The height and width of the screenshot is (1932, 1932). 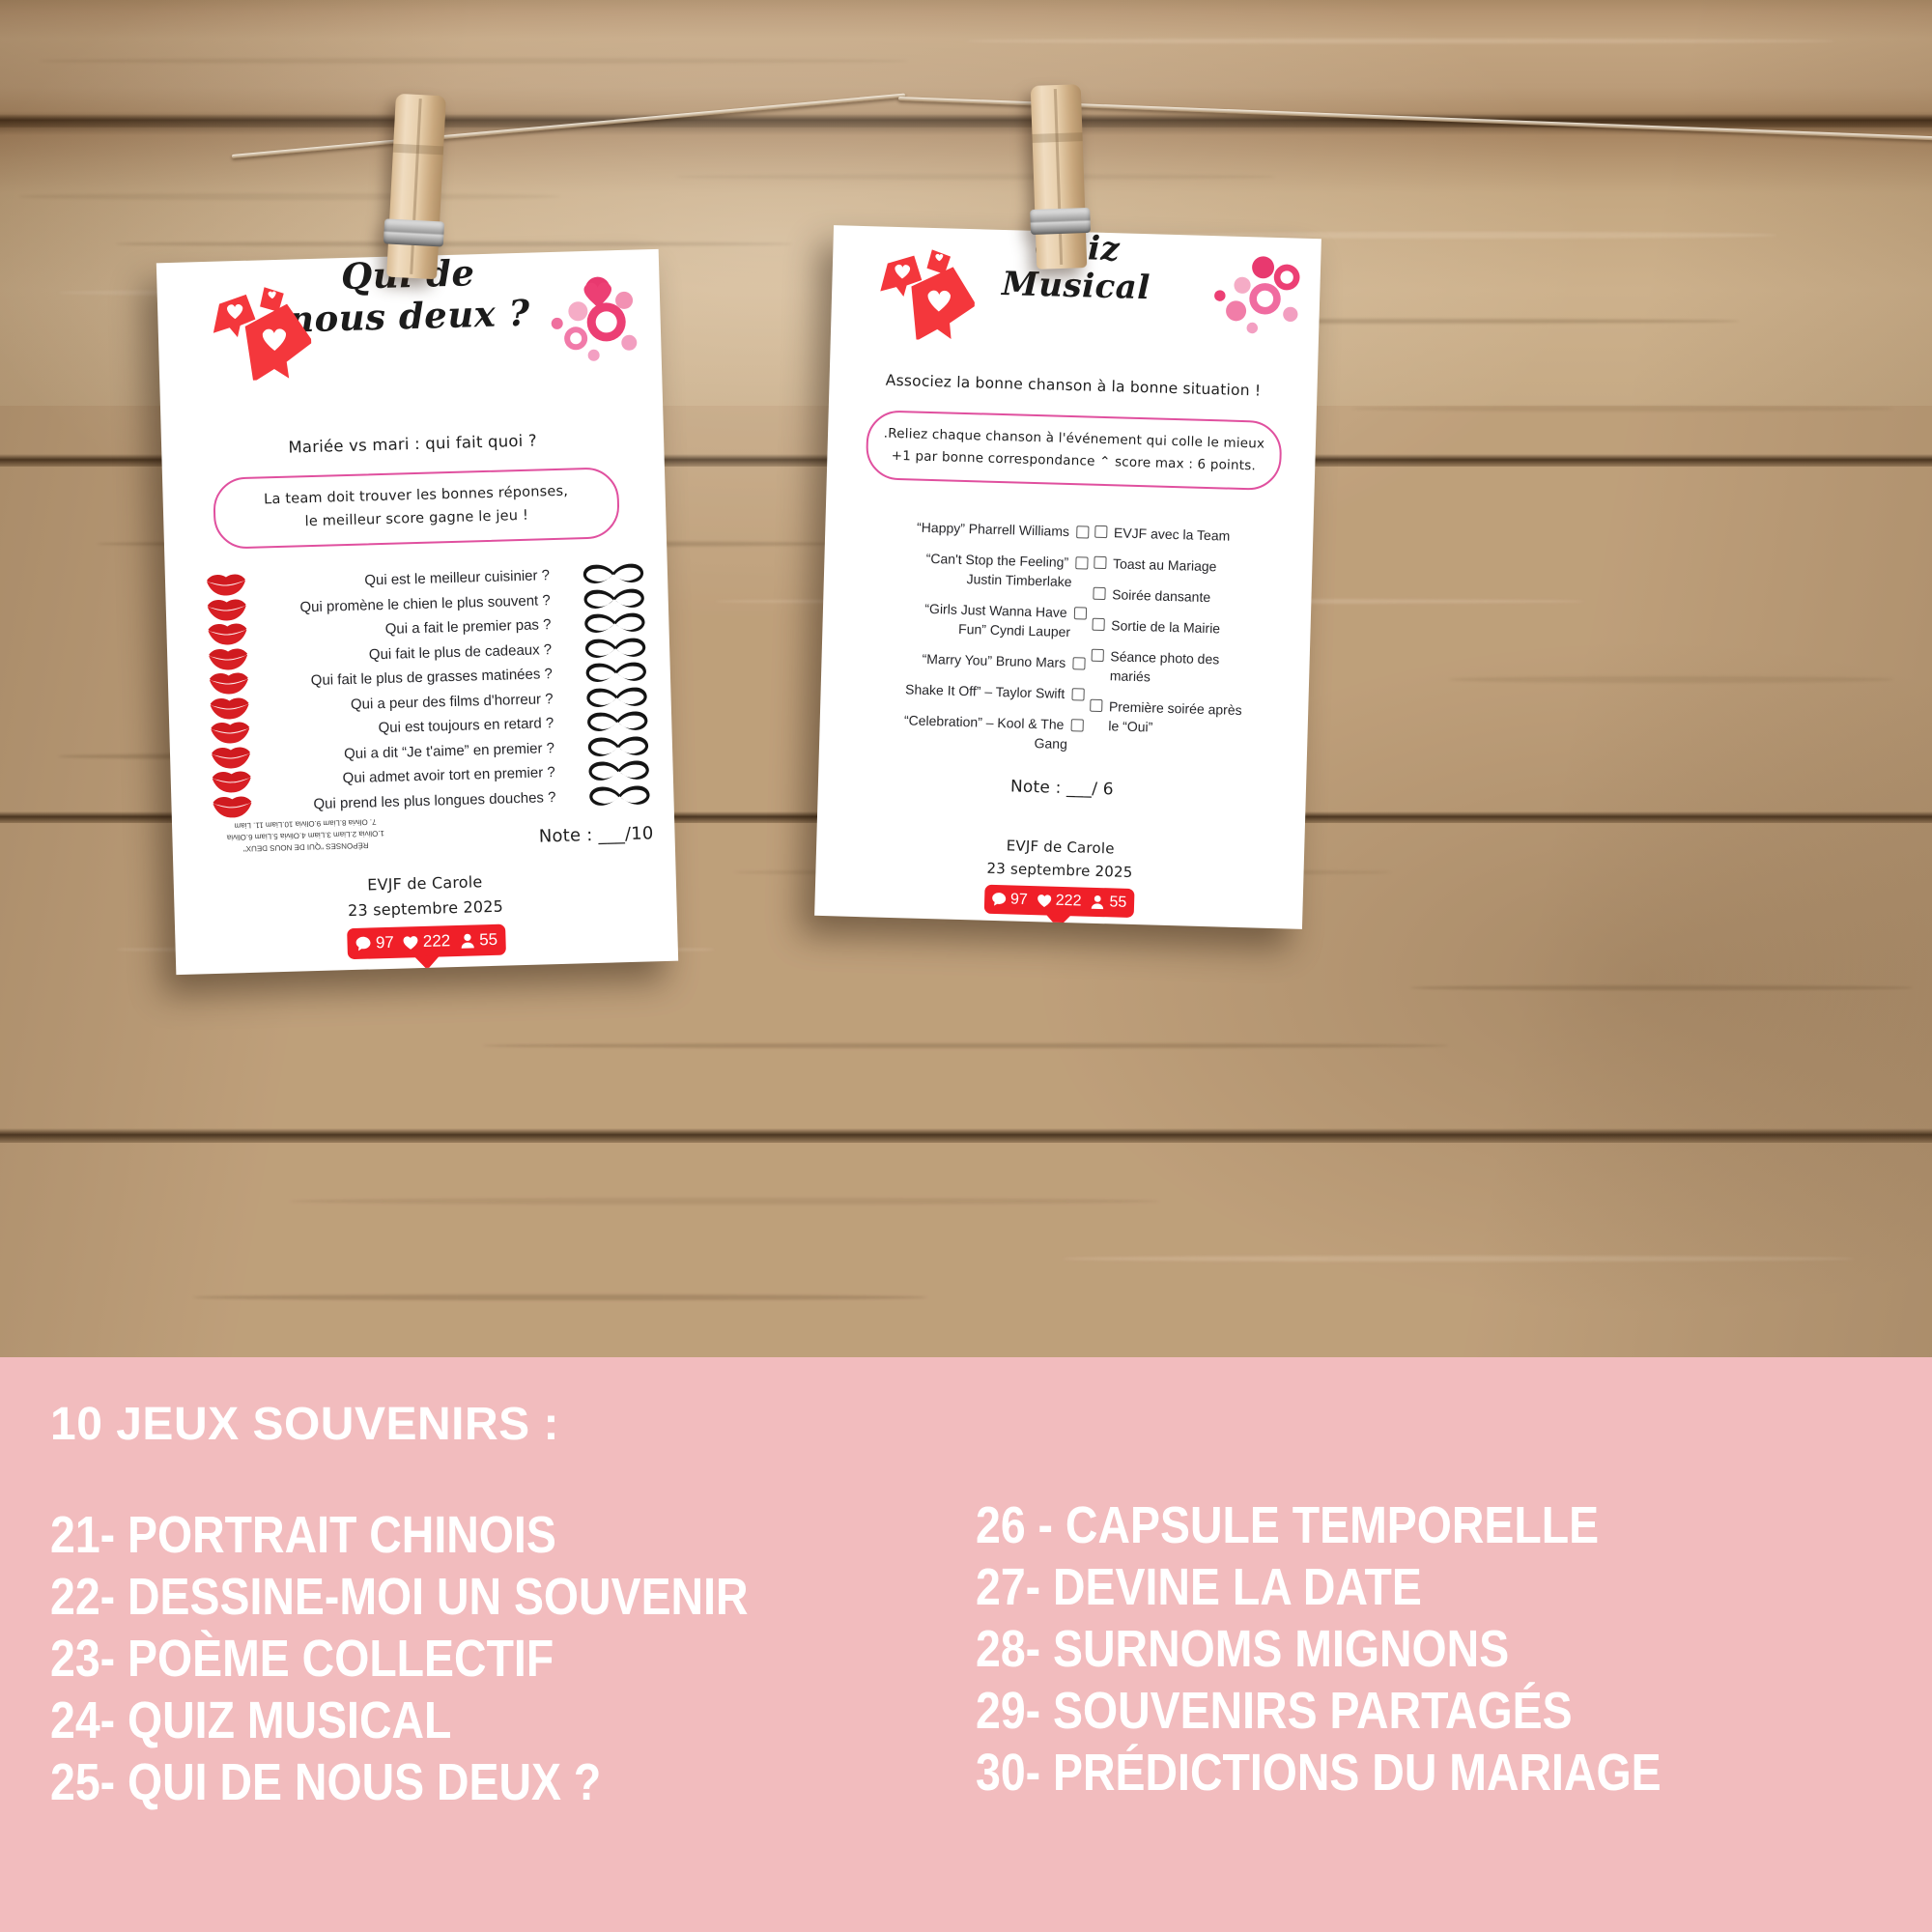 What do you see at coordinates (1202, 597) in the screenshot?
I see `event-item: Soirée dansante` at bounding box center [1202, 597].